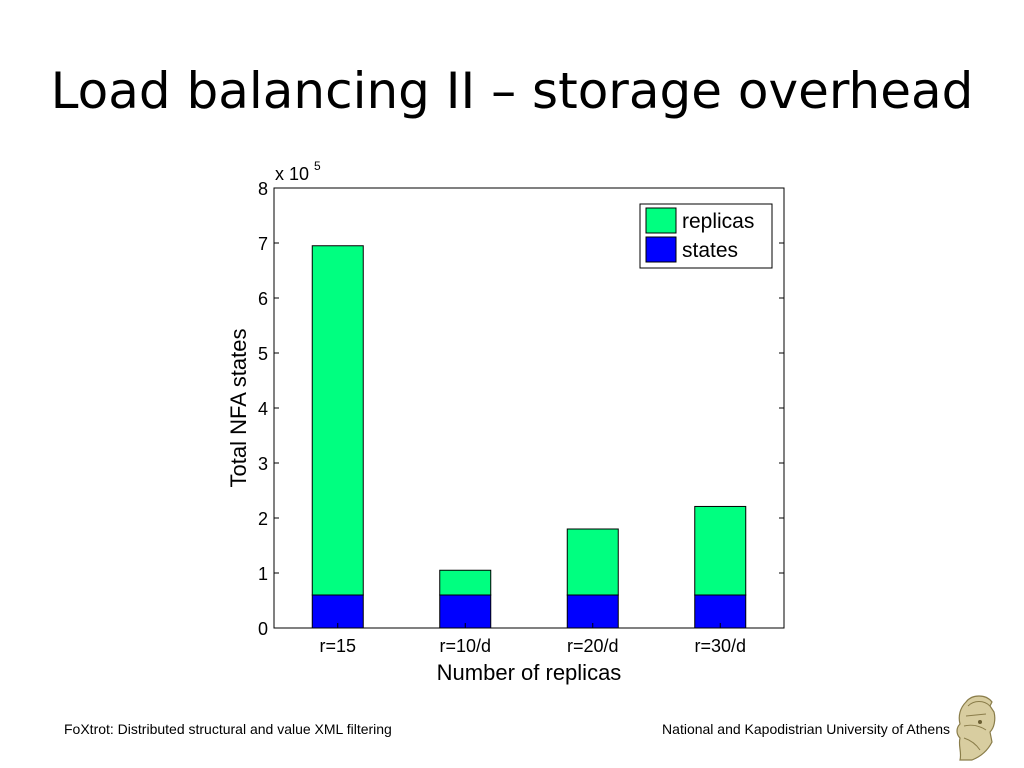  Describe the element at coordinates (593, 646) in the screenshot. I see `x-tick-label: r=20/d` at that location.